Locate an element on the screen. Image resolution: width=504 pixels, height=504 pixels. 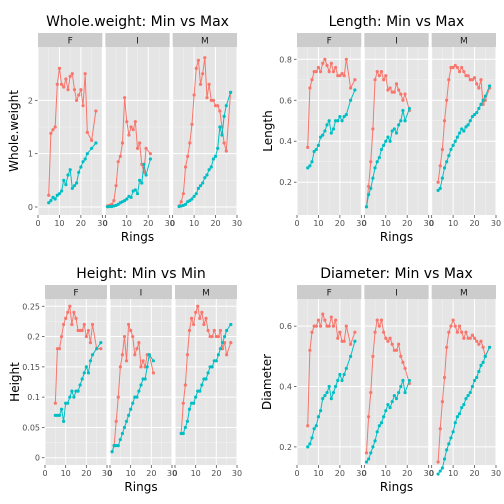
chart-title: Whole.weight: Min vs Max is located at coordinates (137, 22).